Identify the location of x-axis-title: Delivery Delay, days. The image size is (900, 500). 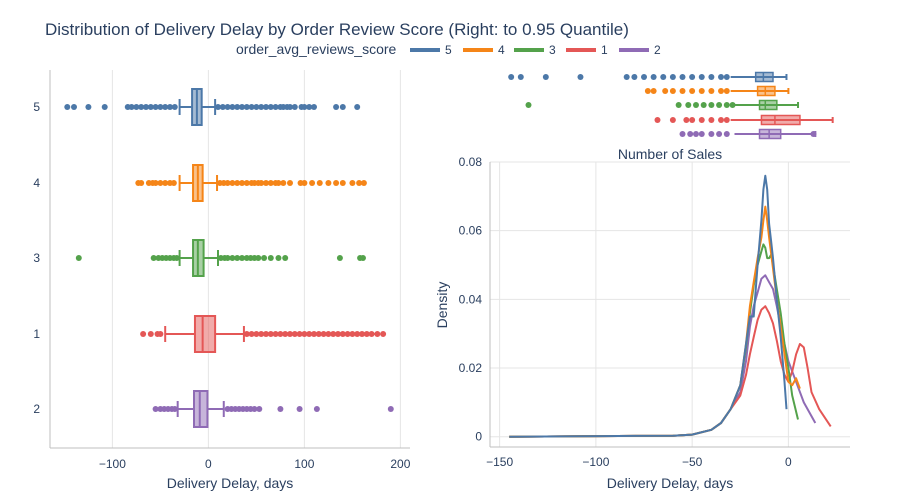
(230, 483).